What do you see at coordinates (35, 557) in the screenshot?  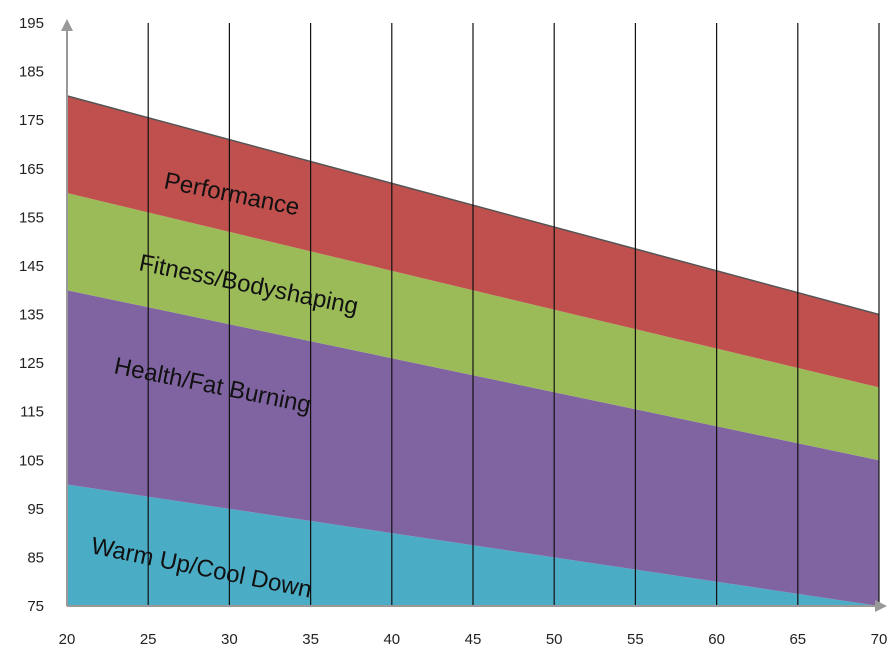 I see `y-tick-label-85: 85` at bounding box center [35, 557].